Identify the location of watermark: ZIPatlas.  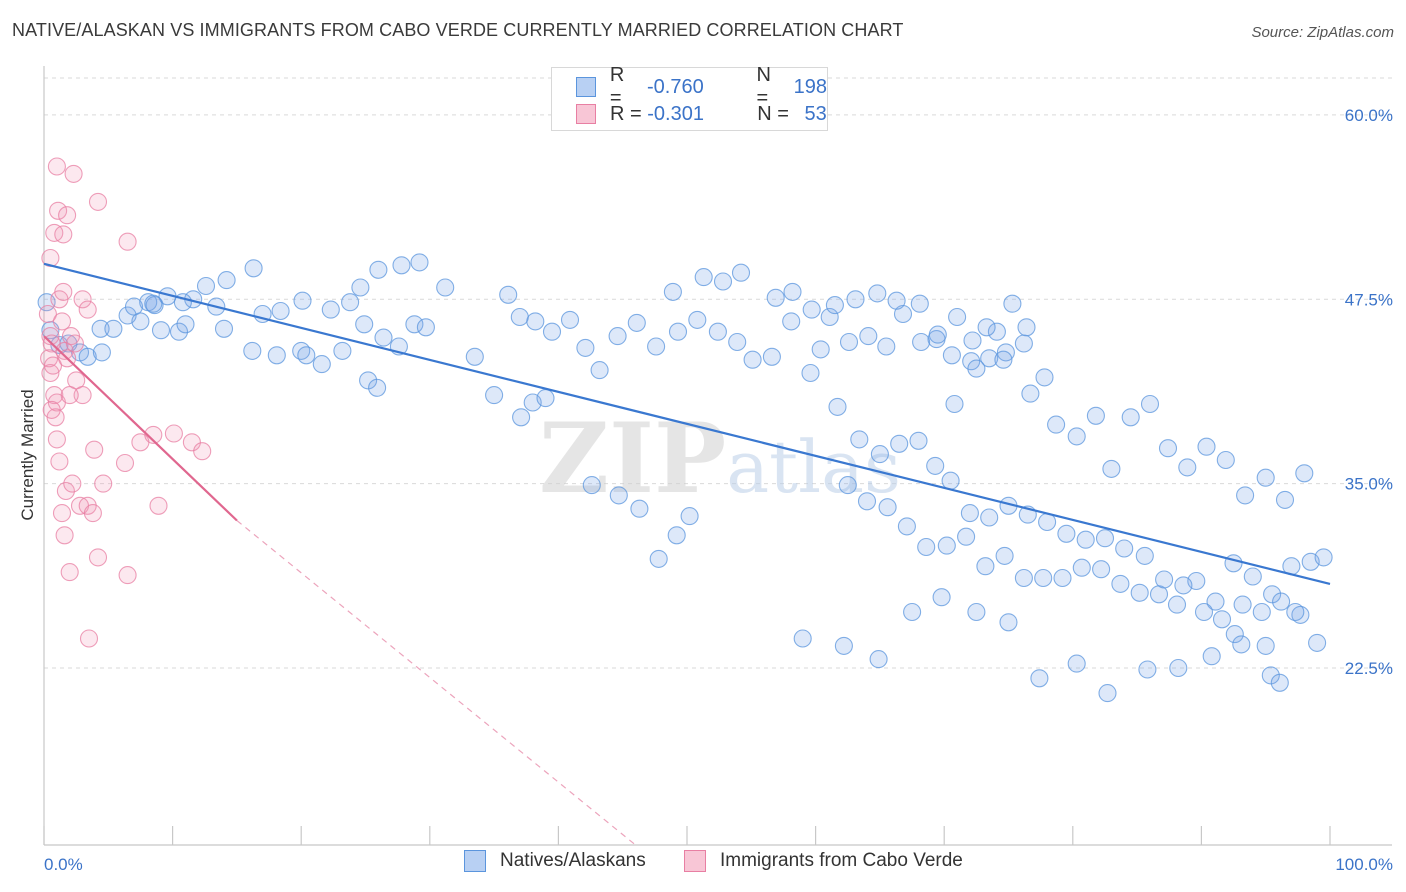
(720, 458).